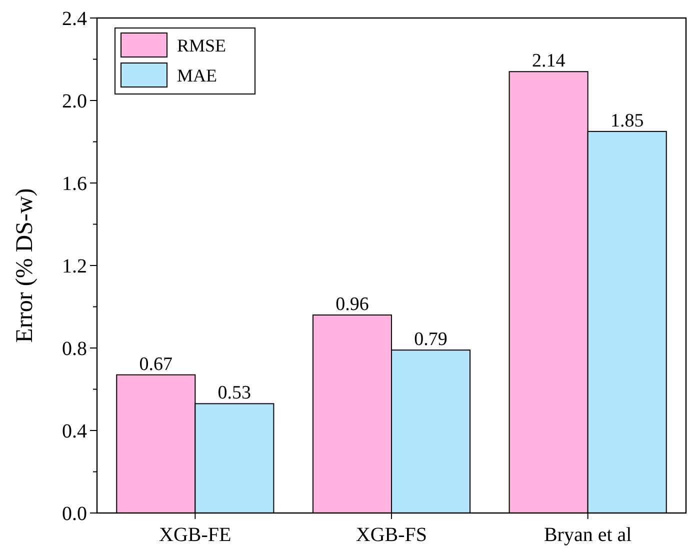  Describe the element at coordinates (74, 19) in the screenshot. I see `text: 2.4` at that location.